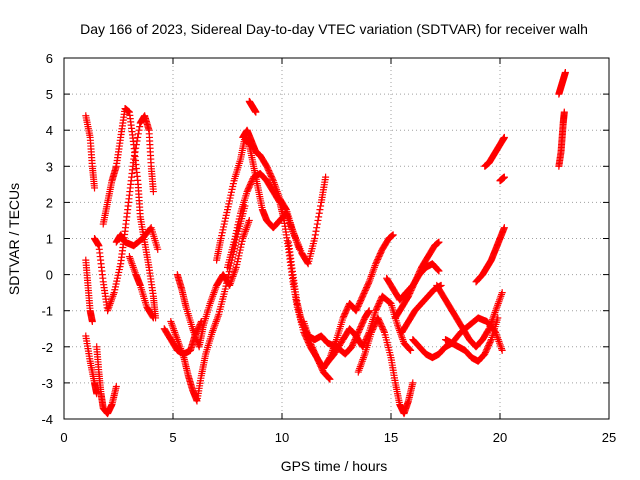 The image size is (640, 480). I want to click on series-sat-m, so click(284, 197).